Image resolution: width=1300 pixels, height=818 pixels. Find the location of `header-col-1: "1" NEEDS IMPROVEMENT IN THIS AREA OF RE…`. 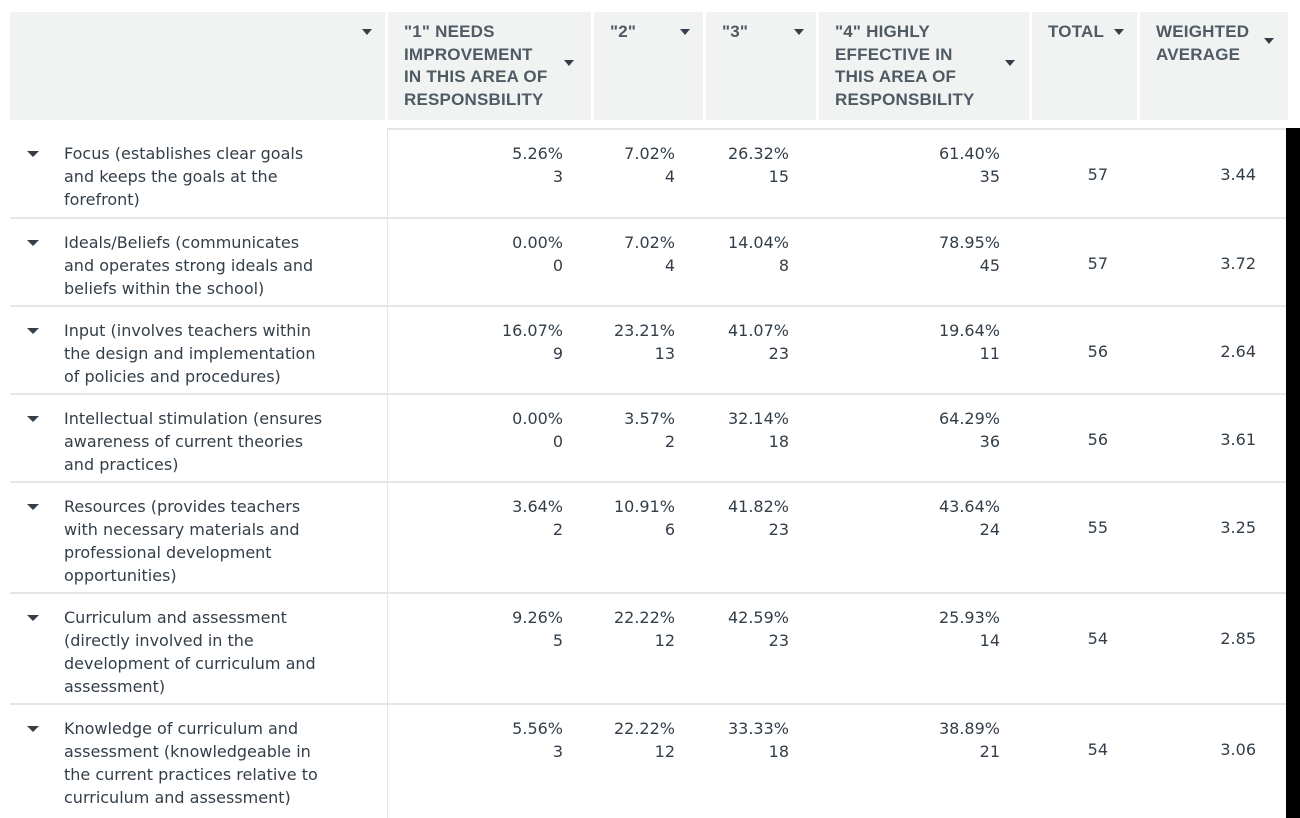

header-col-1: "1" NEEDS IMPROVEMENT IN THIS AREA OF RE… is located at coordinates (491, 66).